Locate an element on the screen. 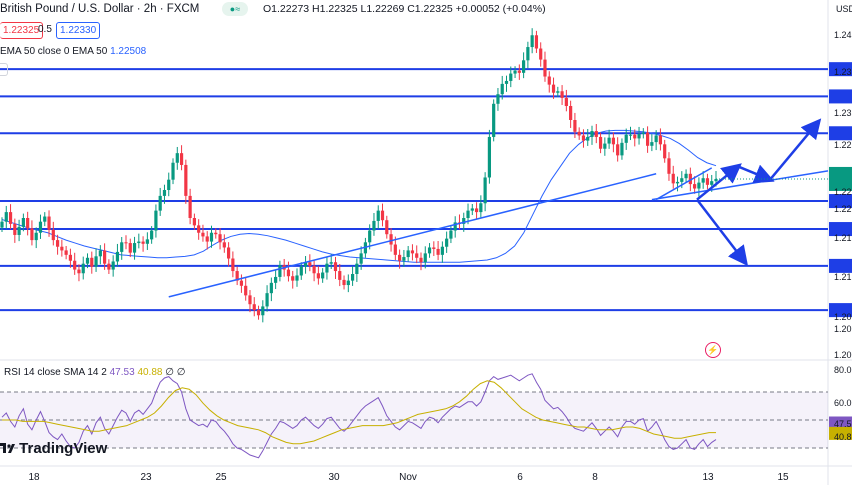  rsi-legend-value: 47.53 is located at coordinates (122, 372).